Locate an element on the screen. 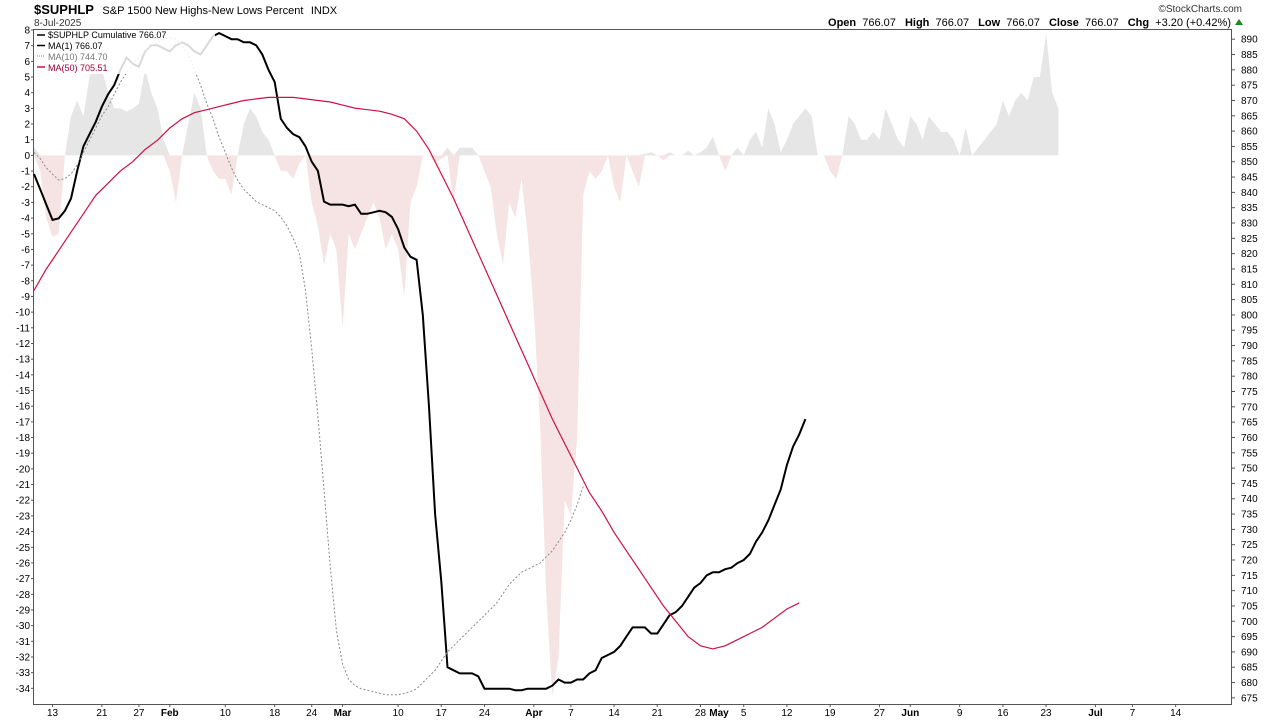 This screenshot has width=1280, height=720. y-left-tick-label: 2 is located at coordinates (27, 125).